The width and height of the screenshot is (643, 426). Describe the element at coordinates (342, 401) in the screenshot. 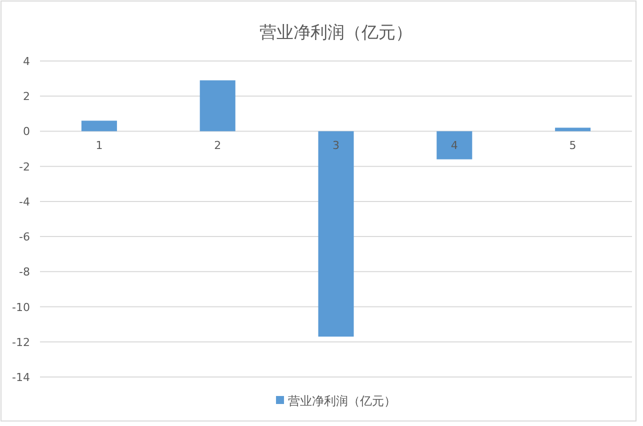

I see `legend-label: 营业净利润（亿元）` at that location.